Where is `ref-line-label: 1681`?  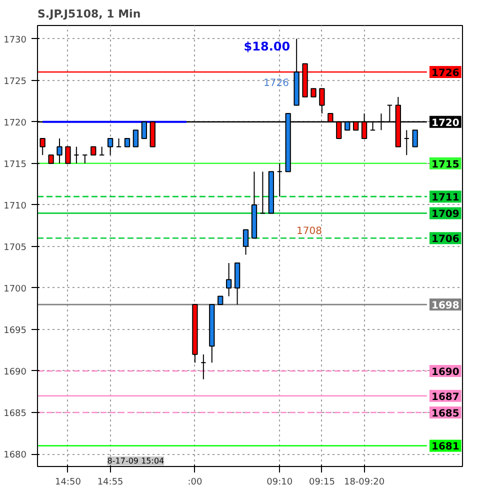 ref-line-label: 1681 is located at coordinates (445, 447).